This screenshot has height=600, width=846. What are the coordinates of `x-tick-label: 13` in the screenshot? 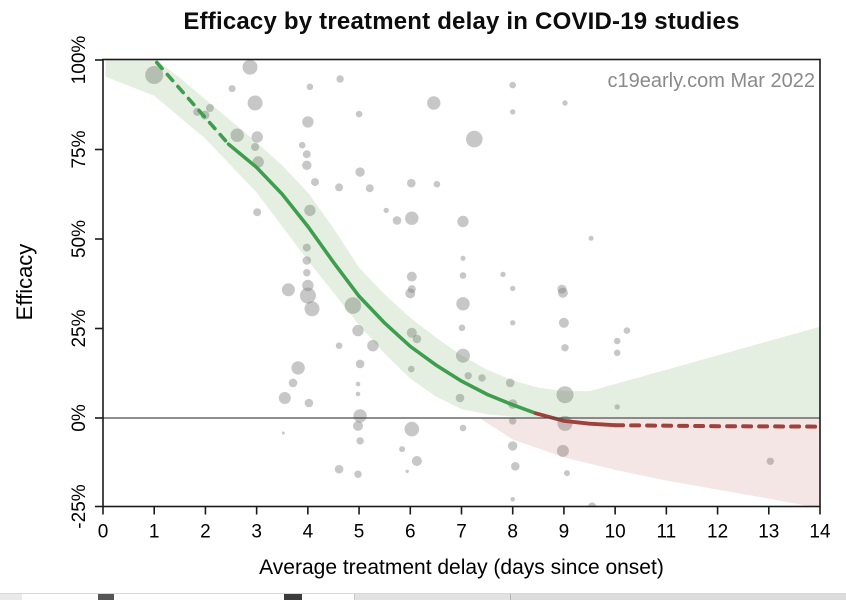 It's located at (768, 532).